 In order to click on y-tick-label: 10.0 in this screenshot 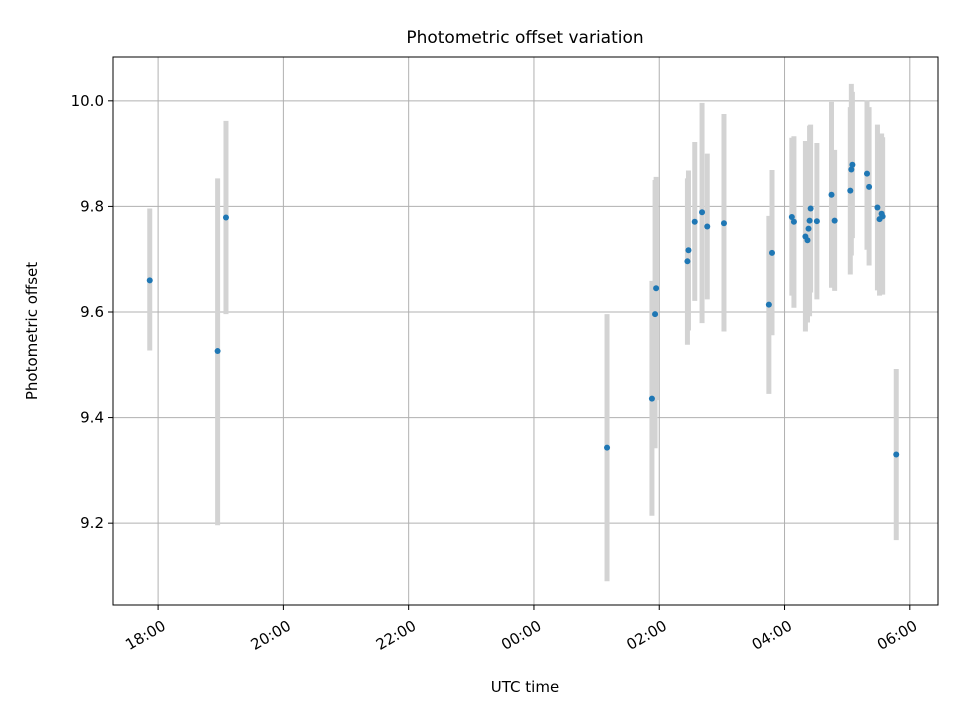, I will do `click(87, 101)`.